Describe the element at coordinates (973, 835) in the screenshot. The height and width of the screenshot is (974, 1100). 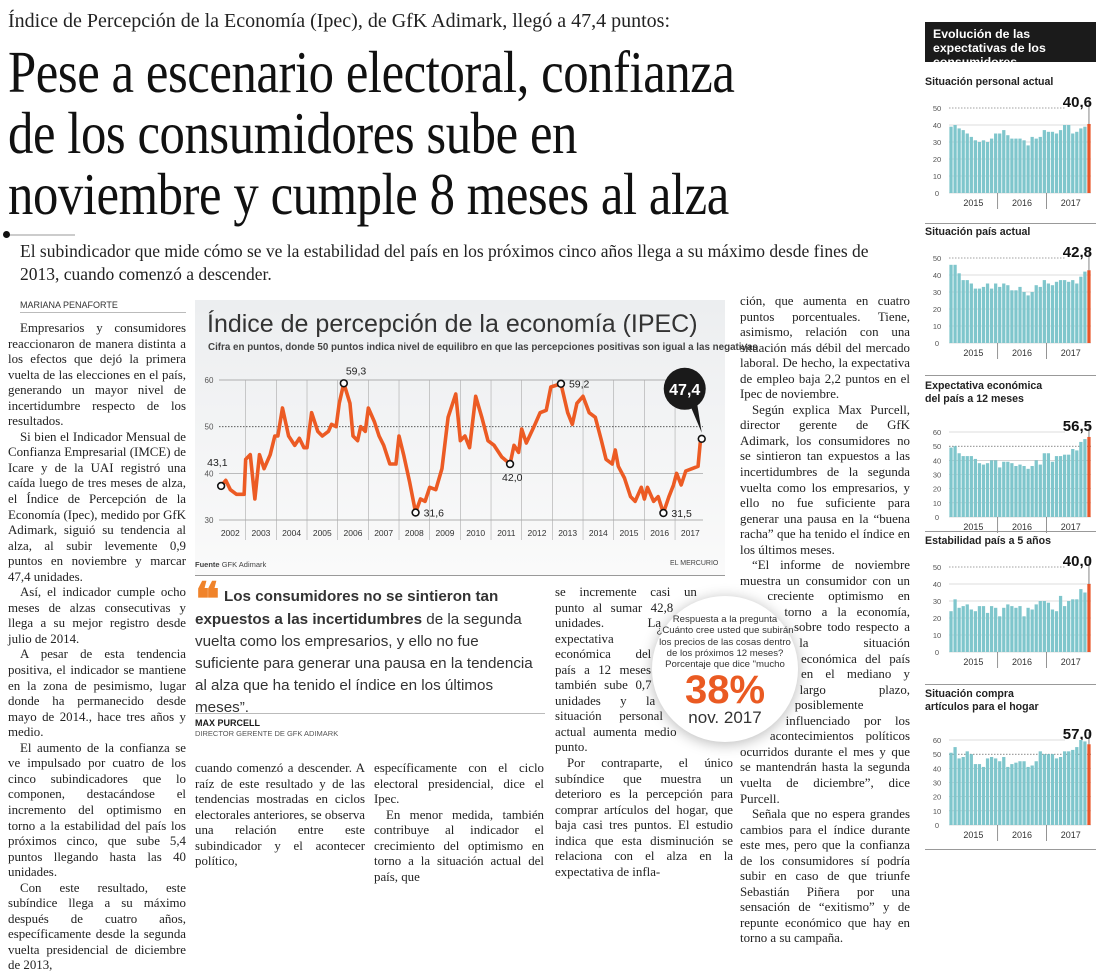
I see `x-tick-label: 2015` at that location.